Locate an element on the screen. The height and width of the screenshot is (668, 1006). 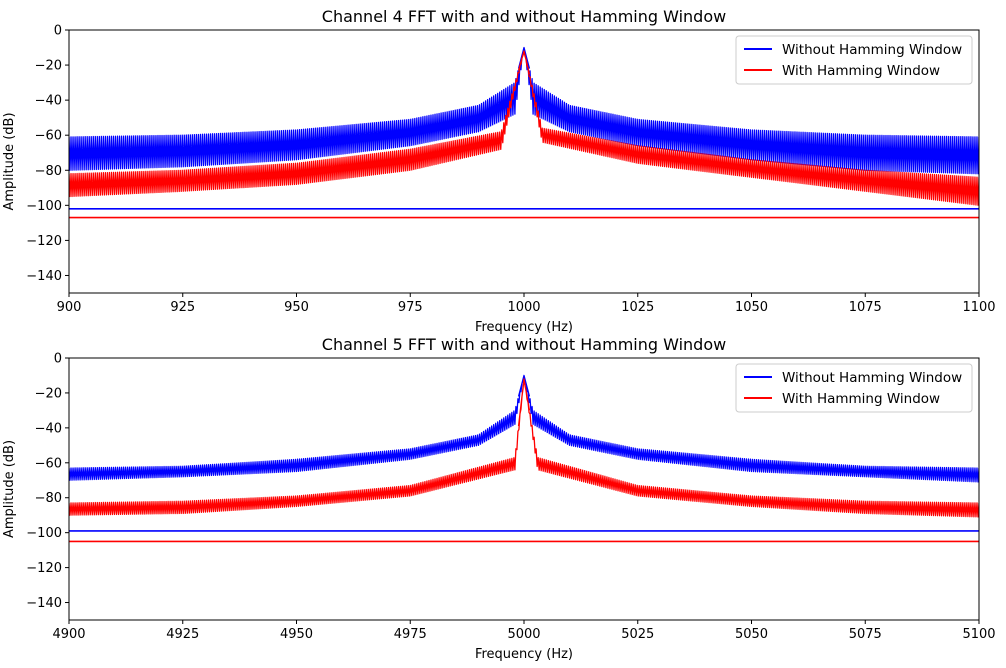
x-tick-label: 5075 is located at coordinates (865, 634).